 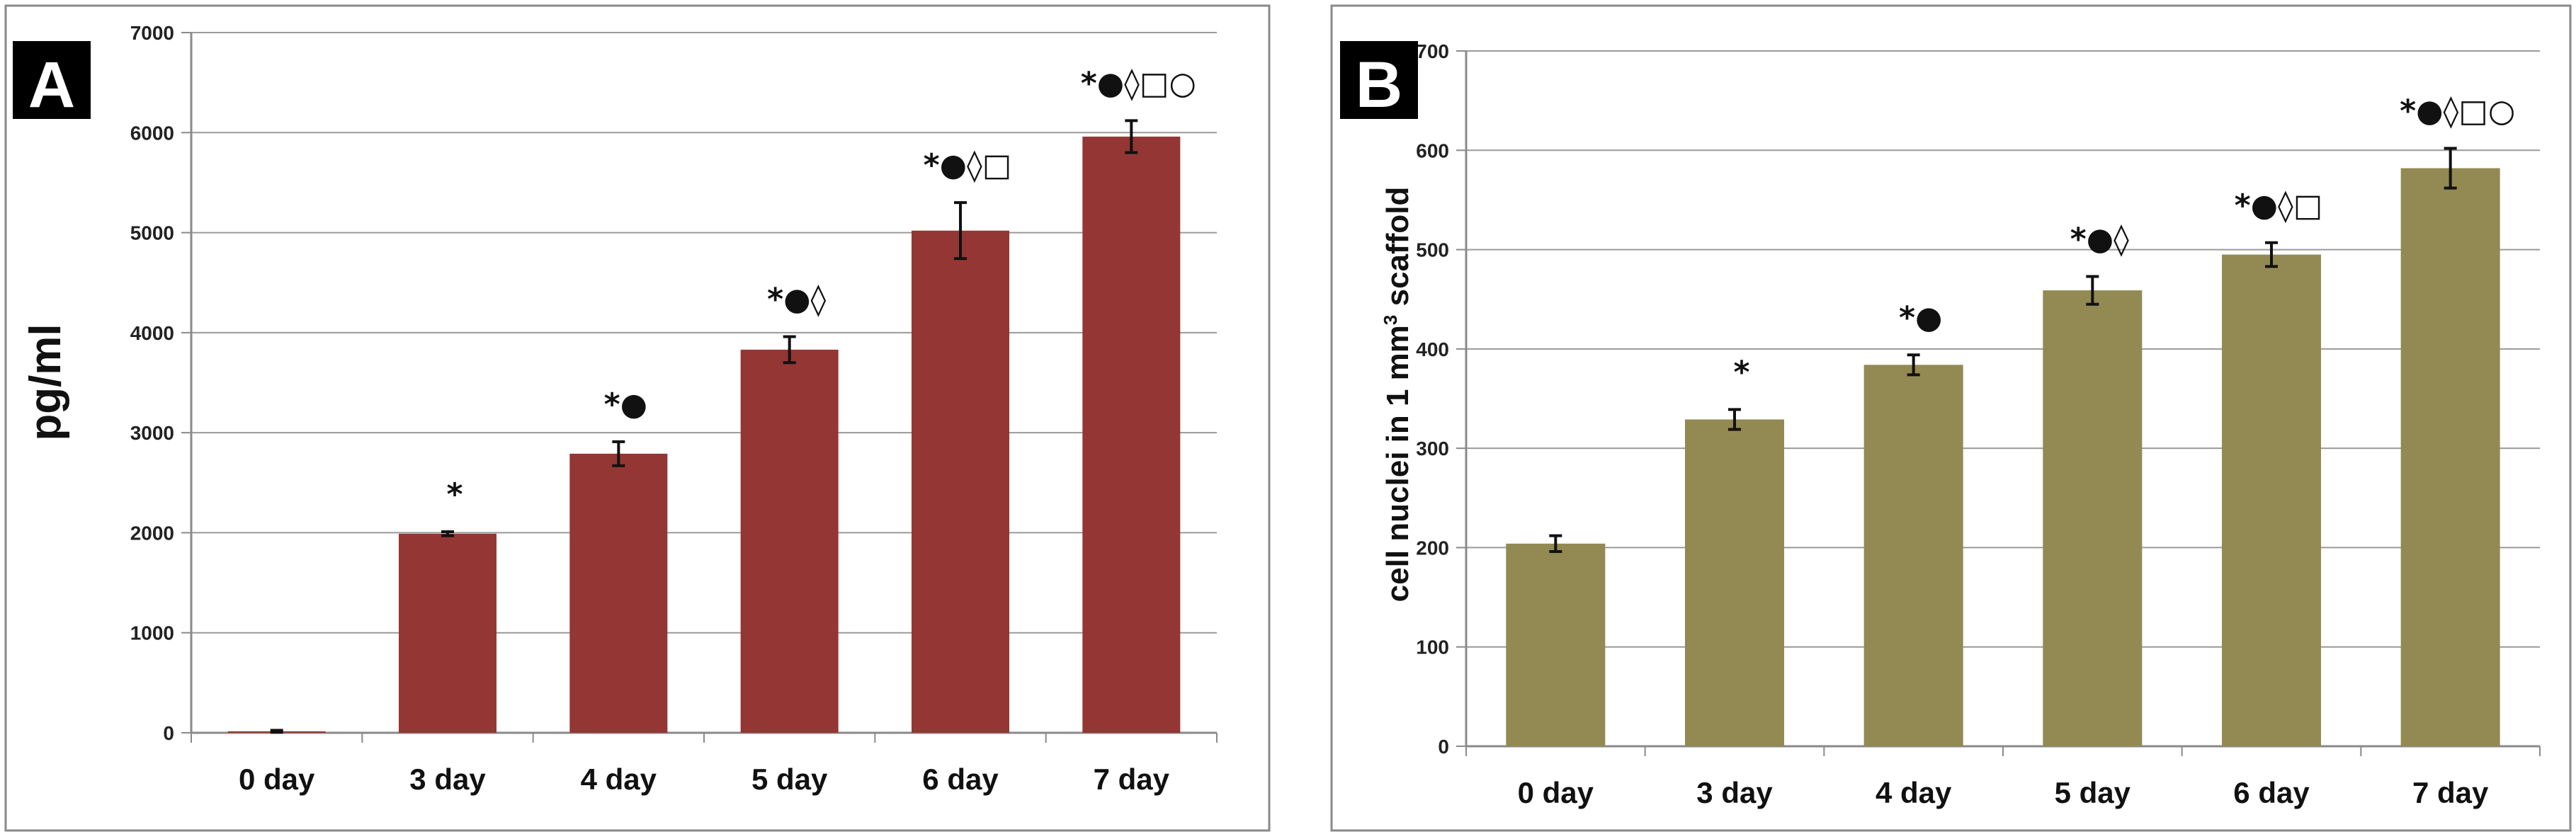 What do you see at coordinates (1432, 548) in the screenshot?
I see `y-tick-label: 200` at bounding box center [1432, 548].